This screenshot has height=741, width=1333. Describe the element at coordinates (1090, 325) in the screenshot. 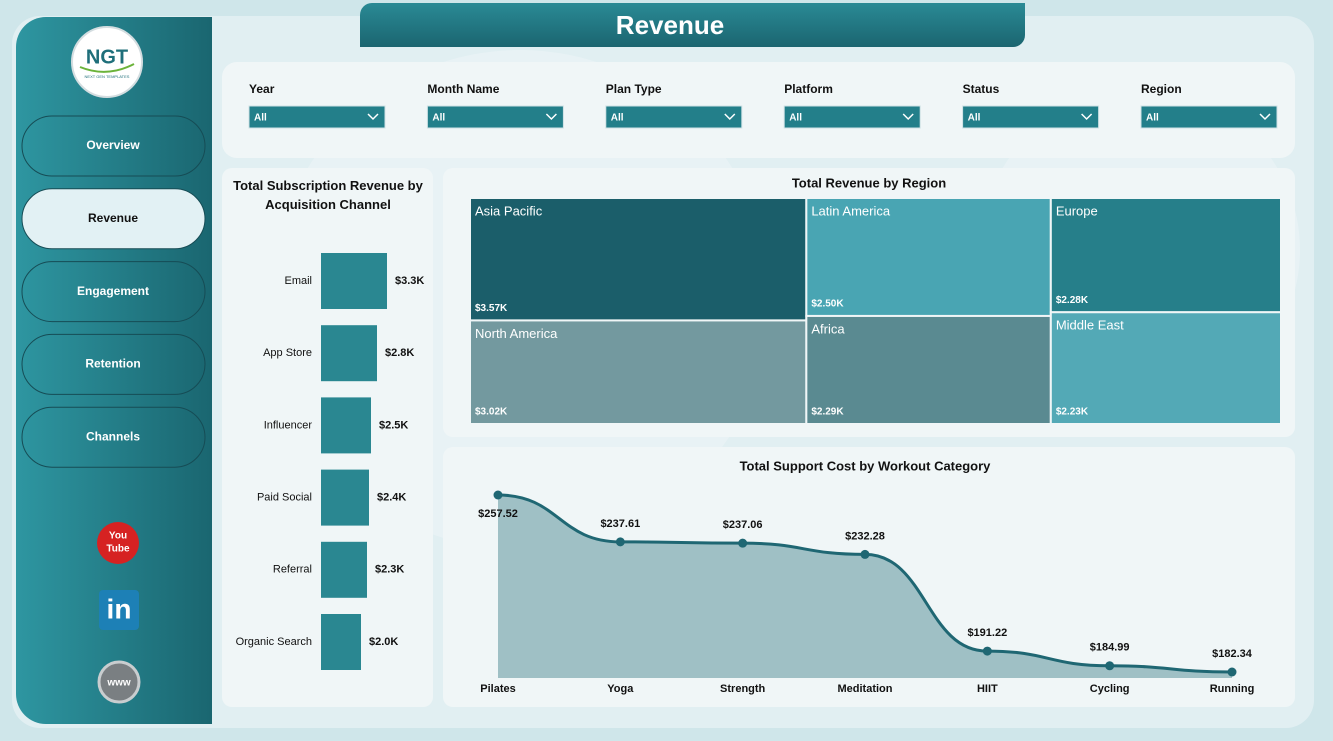

I see `tile-label: Middle East` at that location.